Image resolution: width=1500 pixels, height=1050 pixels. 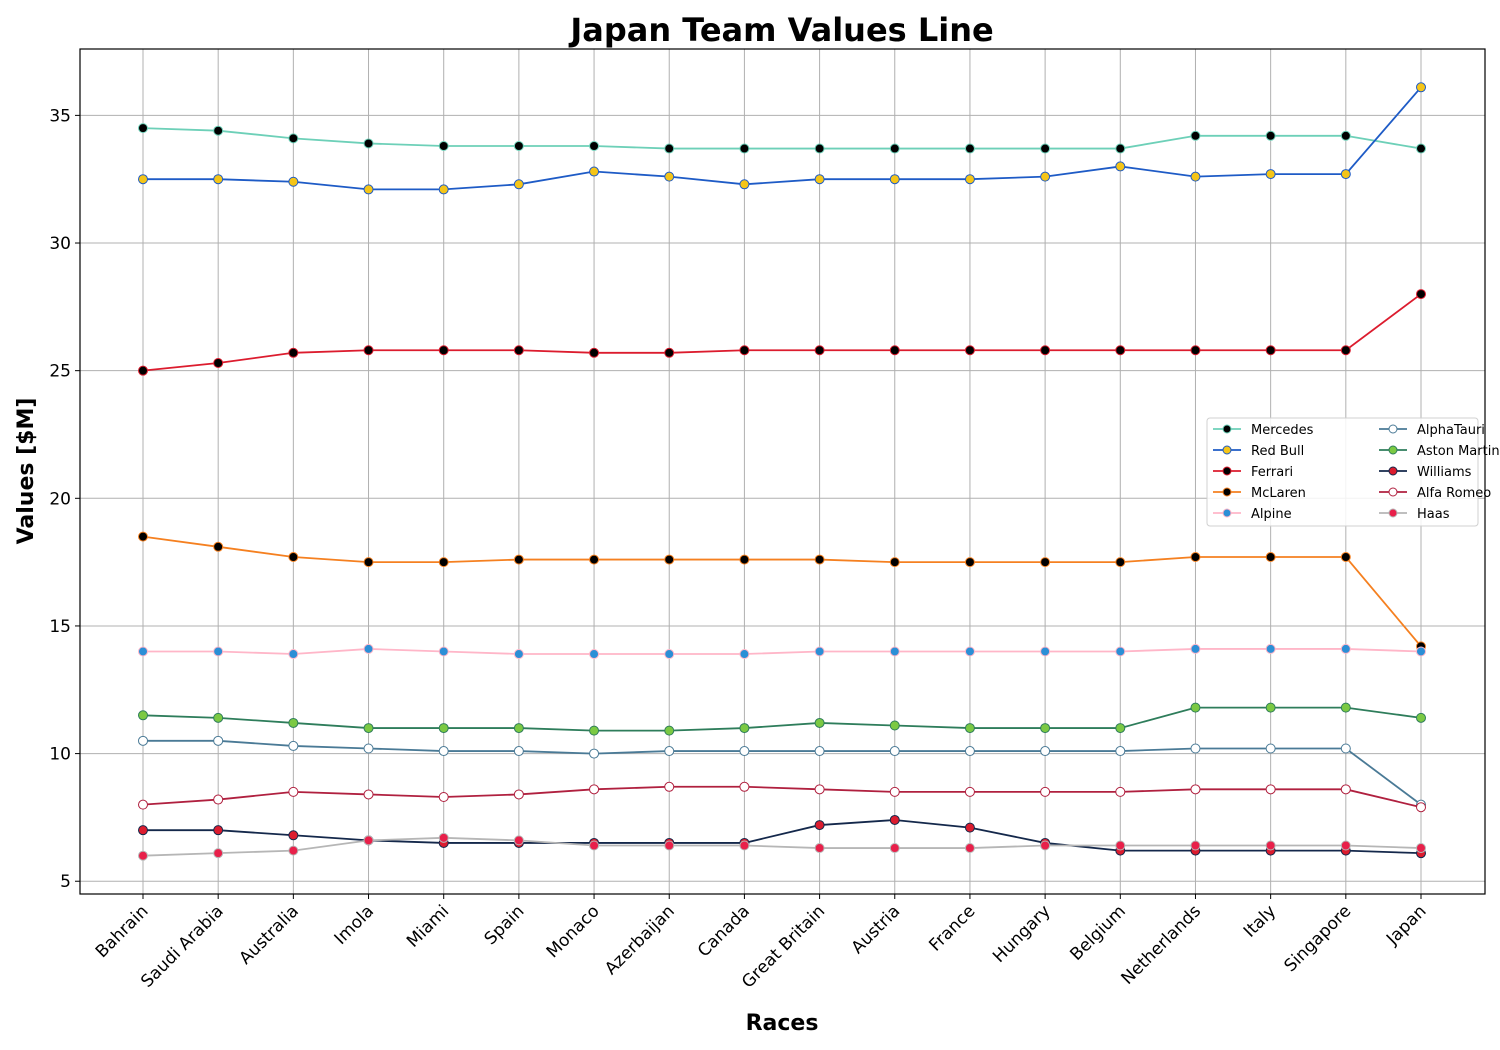 I want to click on legend-item: Red Bull, so click(x=1258, y=451).